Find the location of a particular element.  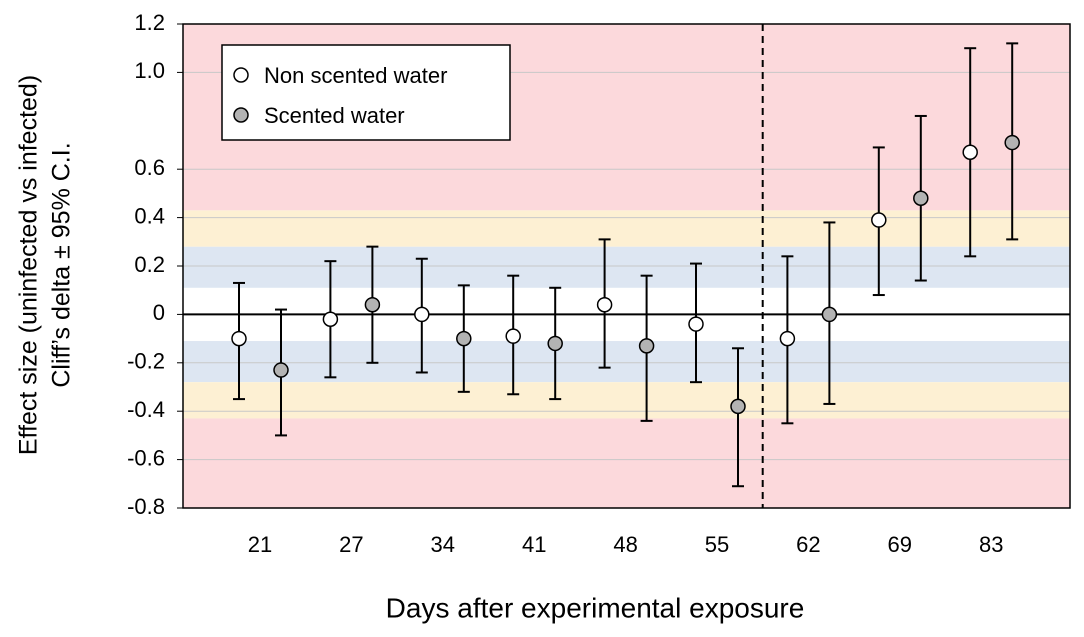

y-tick-label: -0.4 is located at coordinates (146, 409).